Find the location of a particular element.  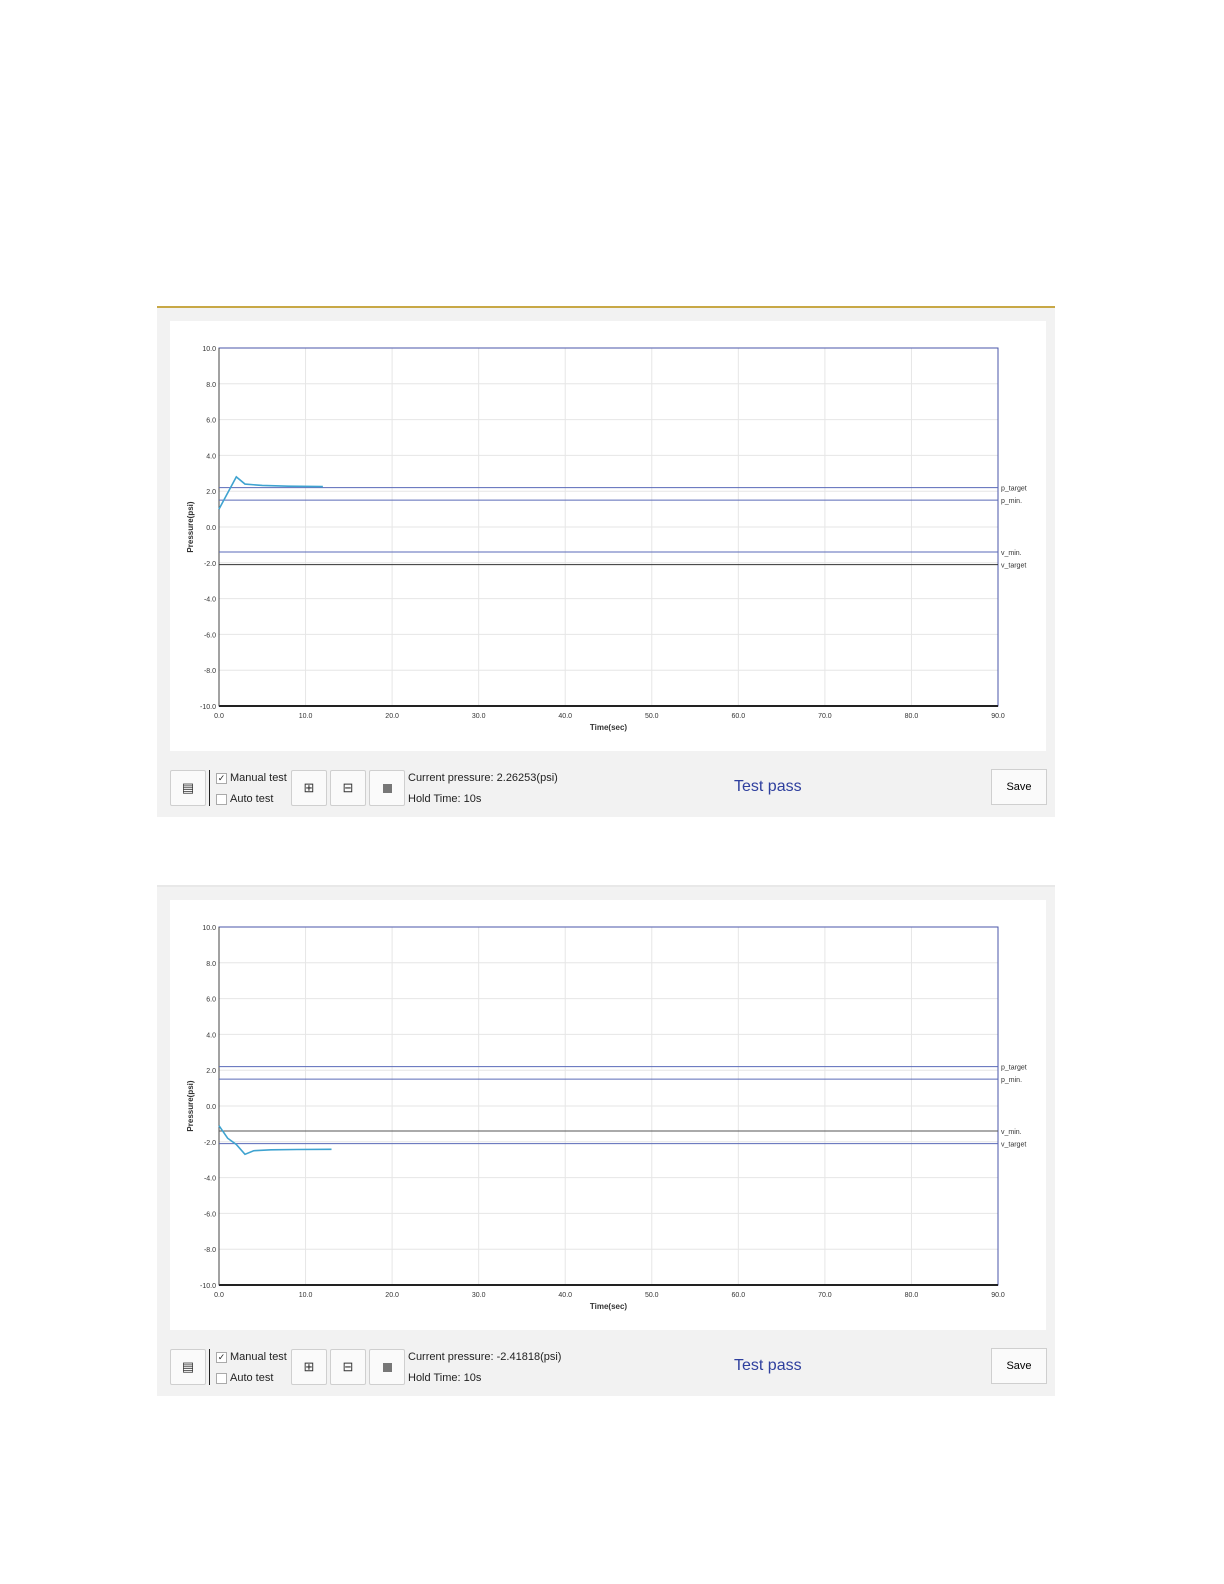

current-pressure: Current pressure: 2.26253(psi) is located at coordinates (483, 778).